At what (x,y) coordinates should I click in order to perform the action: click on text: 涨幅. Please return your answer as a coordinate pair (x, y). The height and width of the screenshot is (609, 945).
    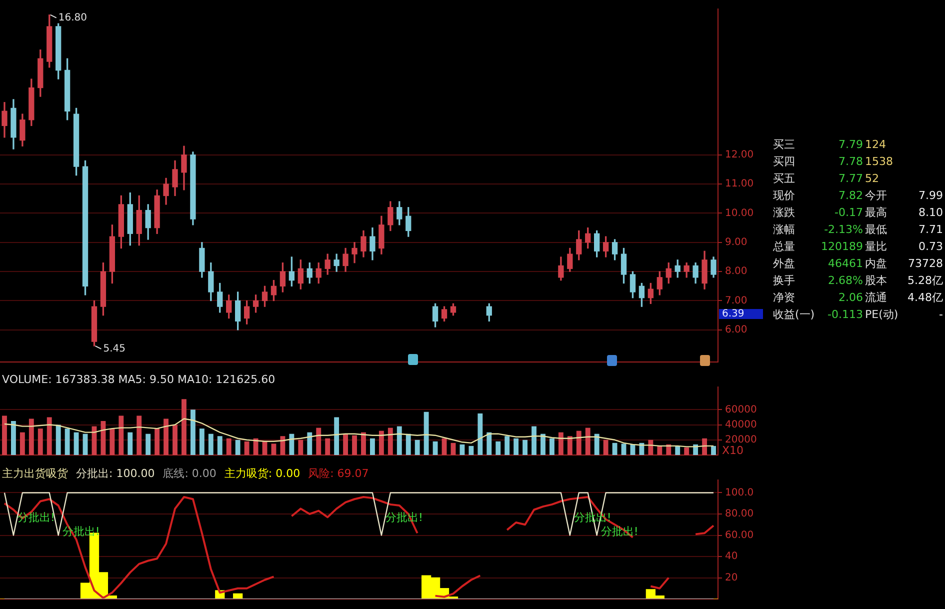
    Looking at the image, I should click on (784, 229).